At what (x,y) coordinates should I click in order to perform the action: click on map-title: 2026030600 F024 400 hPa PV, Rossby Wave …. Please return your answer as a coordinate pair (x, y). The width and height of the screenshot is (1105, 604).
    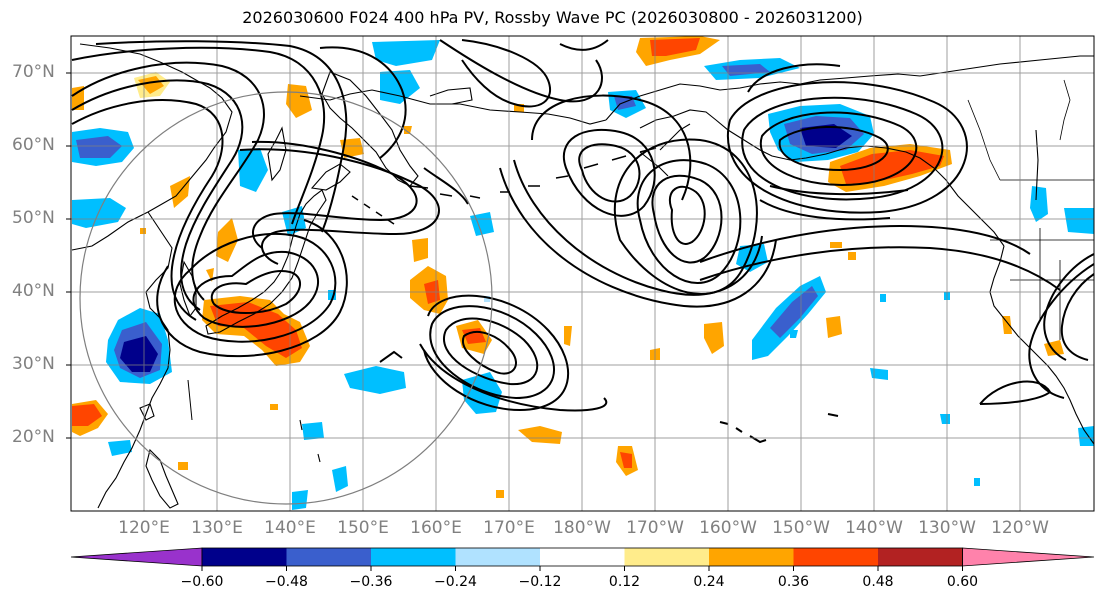
    Looking at the image, I should click on (552, 17).